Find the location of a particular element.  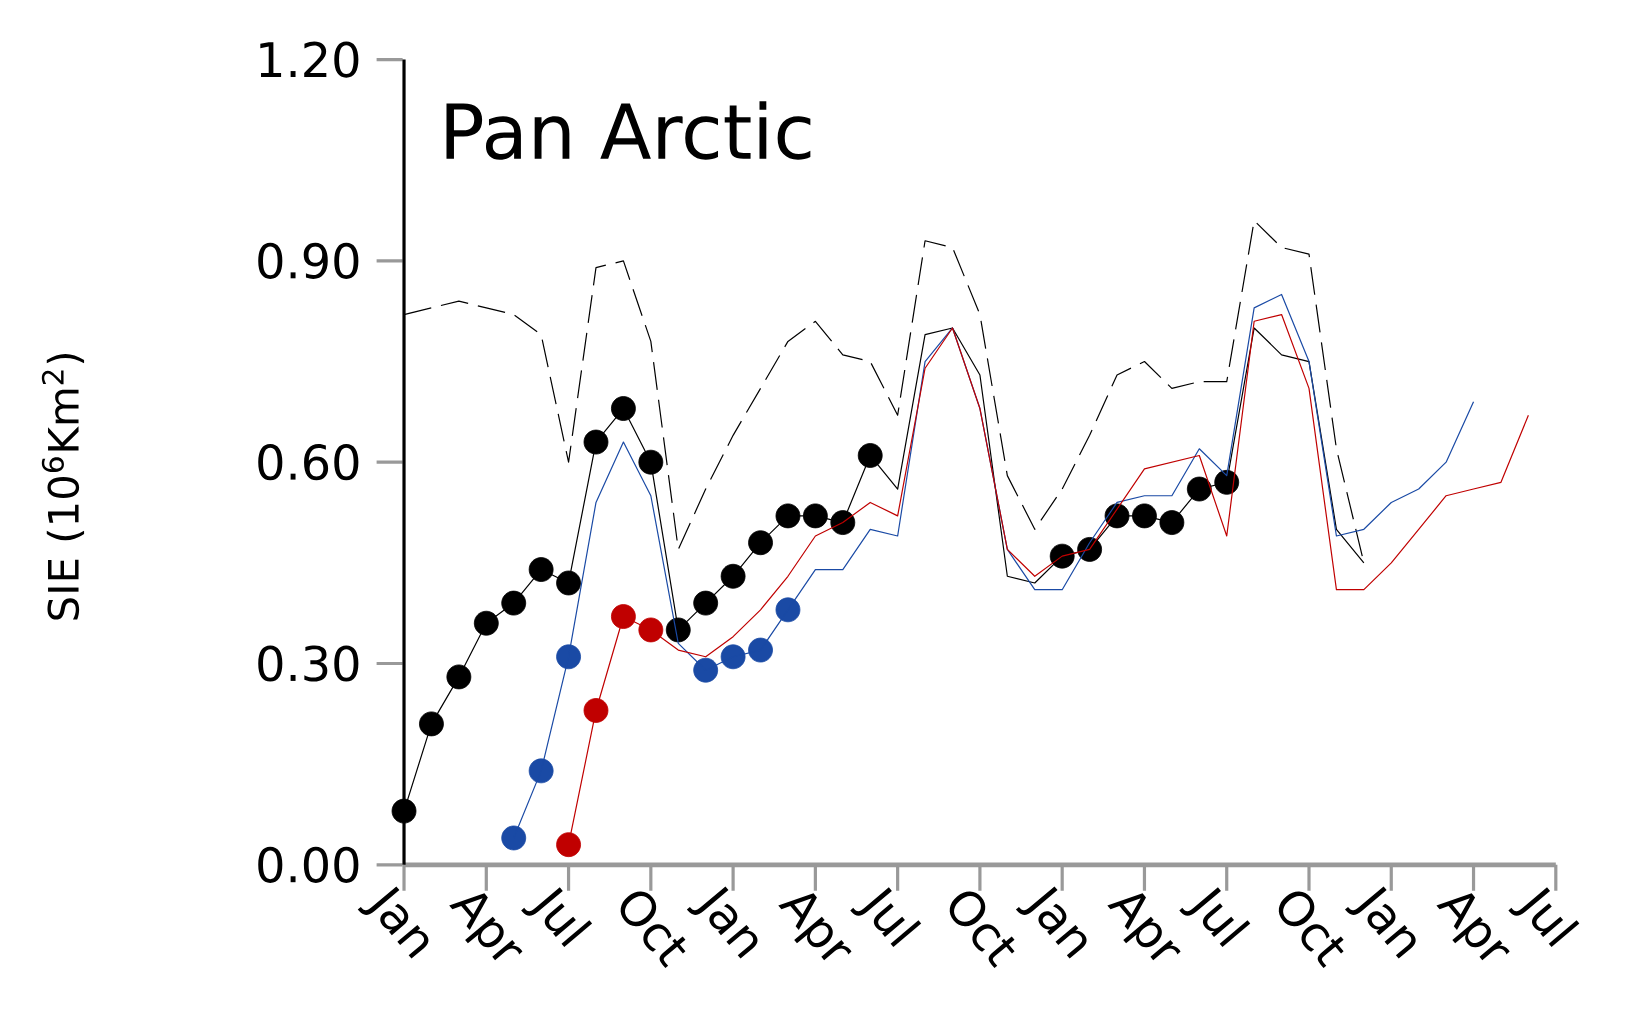

y-tick-label: 0.00 is located at coordinates (308, 864).